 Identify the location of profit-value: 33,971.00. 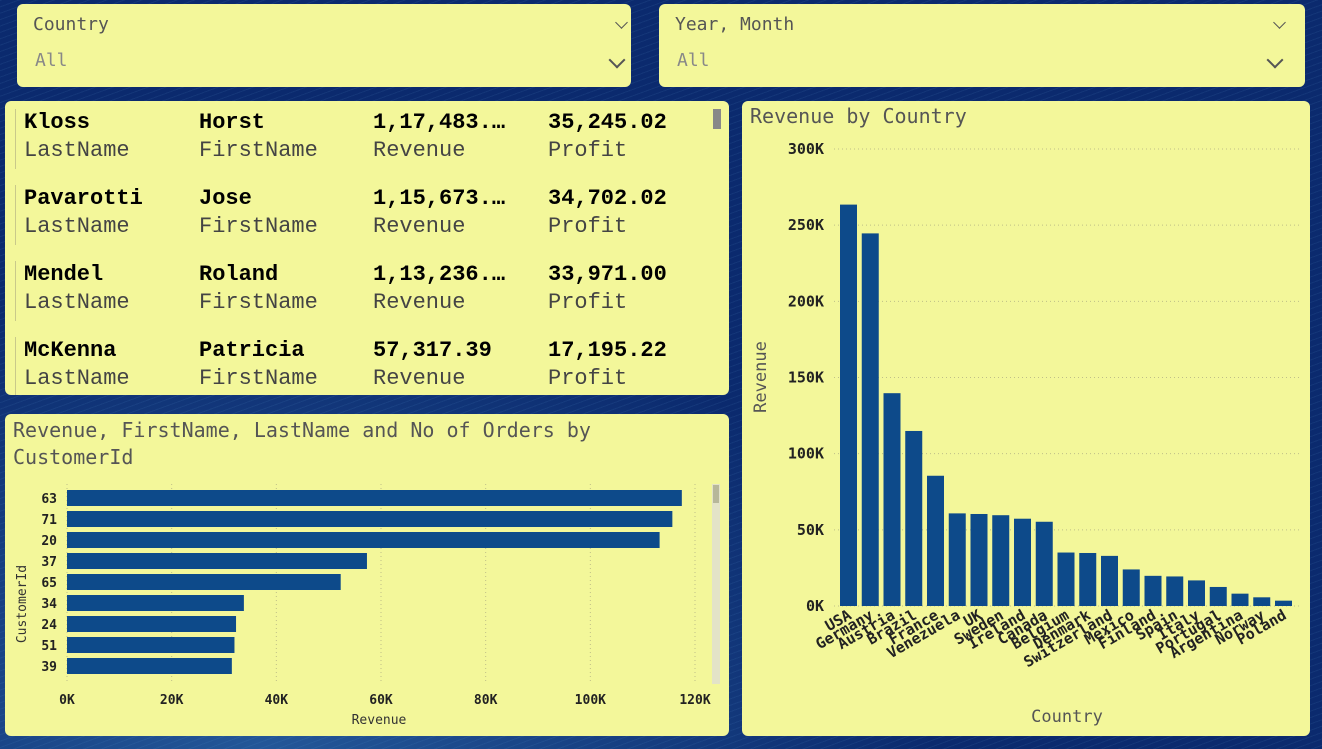
(607, 274).